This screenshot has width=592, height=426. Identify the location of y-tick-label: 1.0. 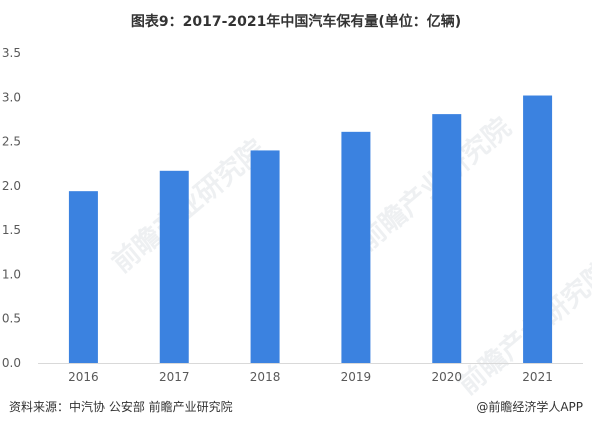
(11, 274).